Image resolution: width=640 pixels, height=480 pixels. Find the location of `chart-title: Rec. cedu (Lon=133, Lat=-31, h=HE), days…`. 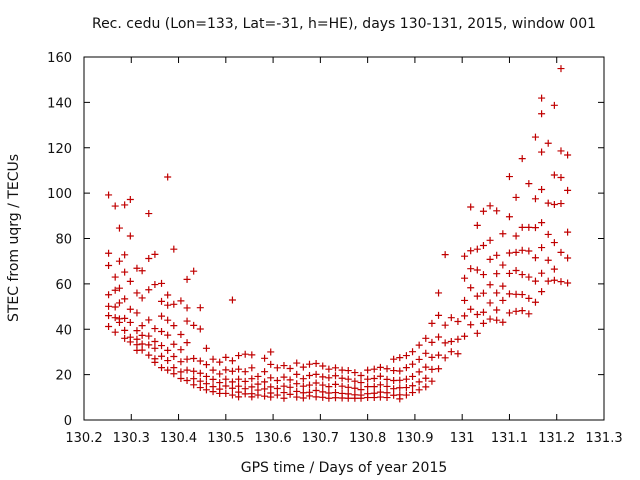

chart-title: Rec. cedu (Lon=133, Lat=-31, h=HE), days… is located at coordinates (344, 24).